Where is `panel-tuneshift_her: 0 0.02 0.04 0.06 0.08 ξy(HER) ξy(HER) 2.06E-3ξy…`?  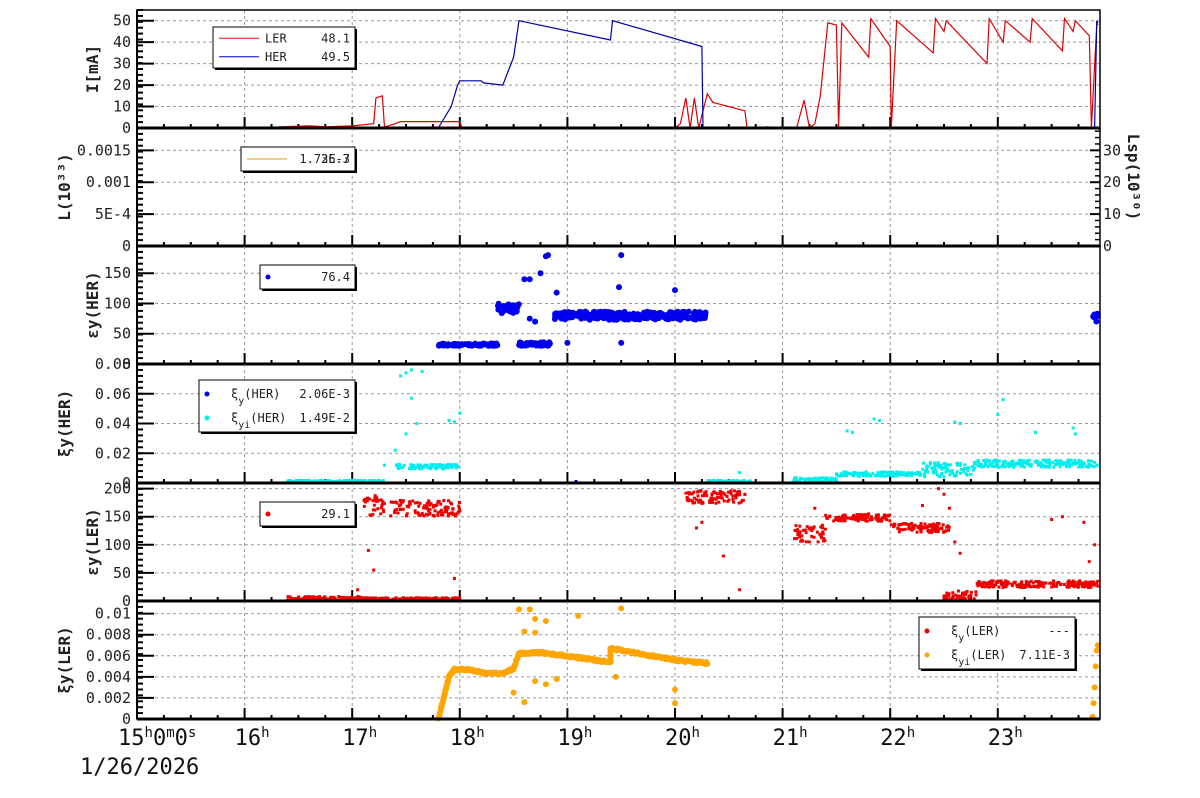 panel-tuneshift_her: 0 0.02 0.04 0.06 0.08 ξy(HER) ξy(HER) 2.06E-3ξy… is located at coordinates (578, 423).